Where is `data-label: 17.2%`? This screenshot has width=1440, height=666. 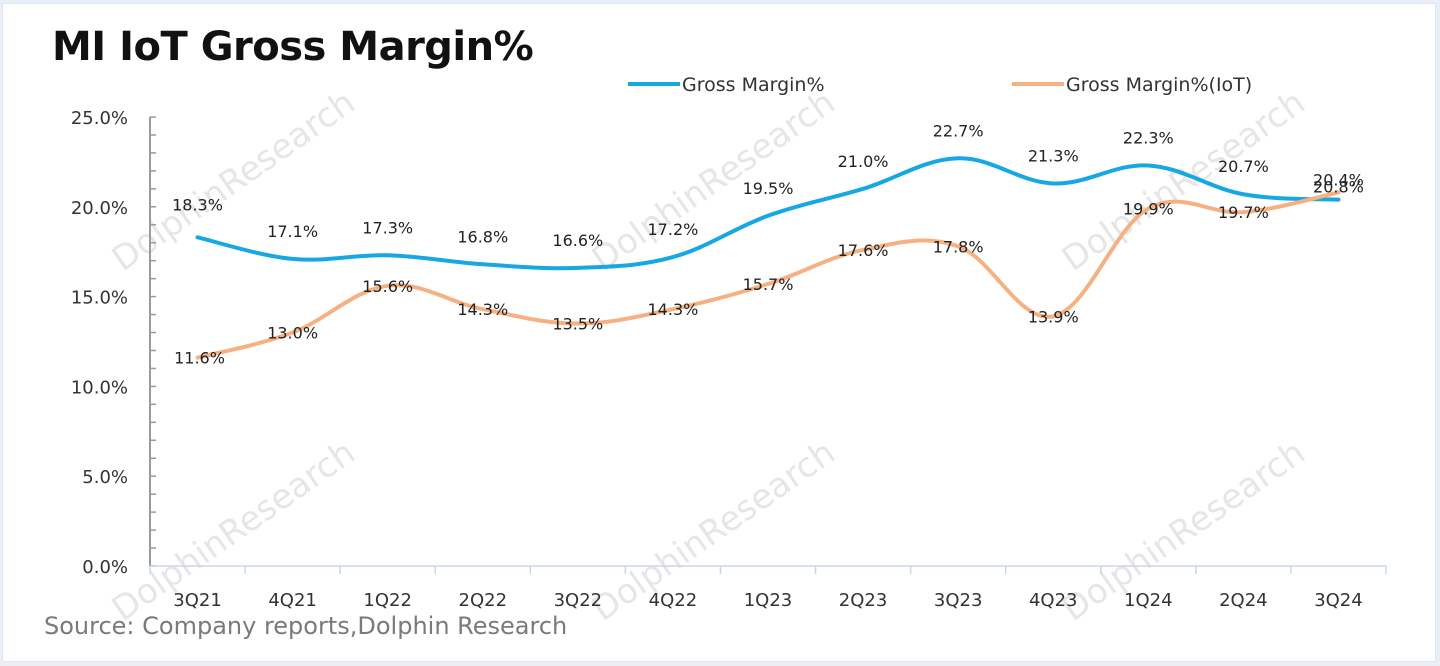 data-label: 17.2% is located at coordinates (673, 229).